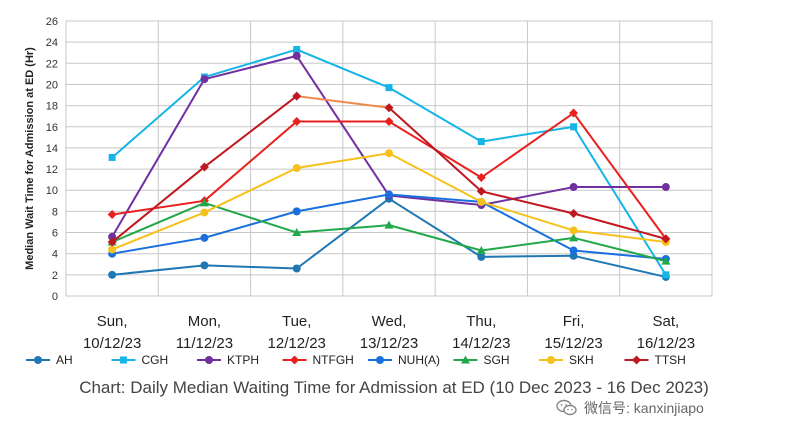 The image size is (788, 442). Describe the element at coordinates (155, 360) in the screenshot. I see `legend-label-cgh: CGH` at that location.